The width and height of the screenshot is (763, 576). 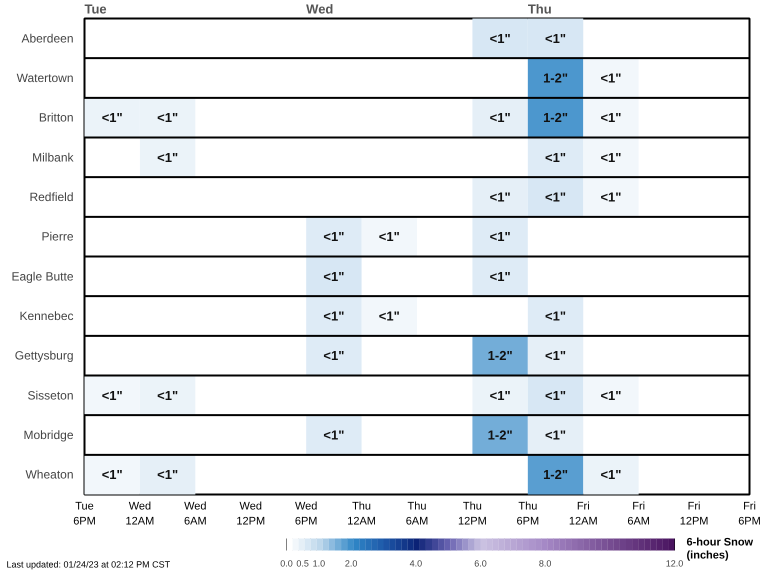 I want to click on y-tick-label: Britton, so click(x=56, y=117).